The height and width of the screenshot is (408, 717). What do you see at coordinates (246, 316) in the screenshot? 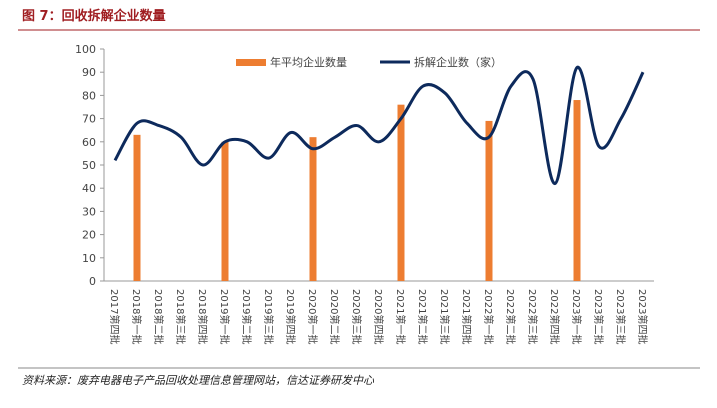
I see `x-tick-label: 2019第二批` at bounding box center [246, 316].